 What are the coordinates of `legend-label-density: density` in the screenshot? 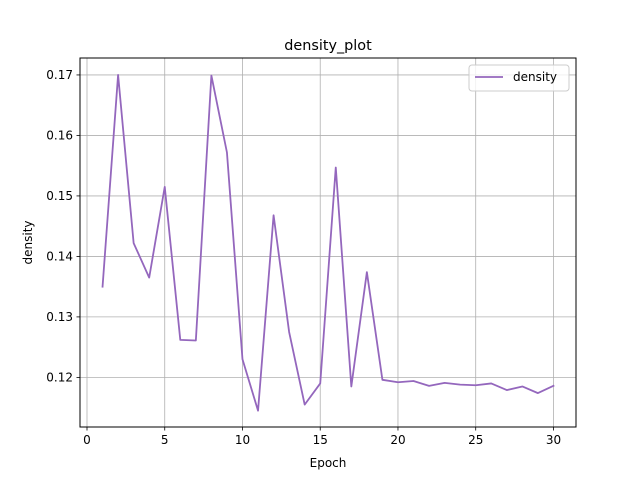 It's located at (535, 77).